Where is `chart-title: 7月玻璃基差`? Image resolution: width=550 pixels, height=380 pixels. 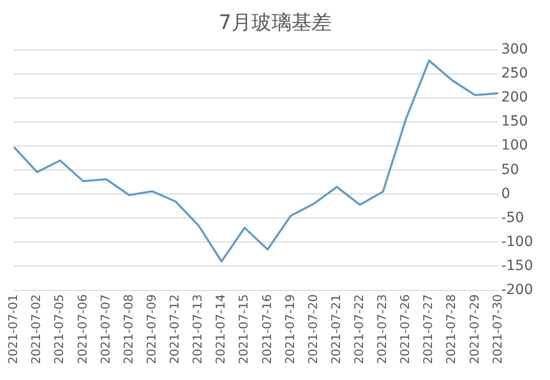
chart-title: 7月玻璃基差 is located at coordinates (275, 22).